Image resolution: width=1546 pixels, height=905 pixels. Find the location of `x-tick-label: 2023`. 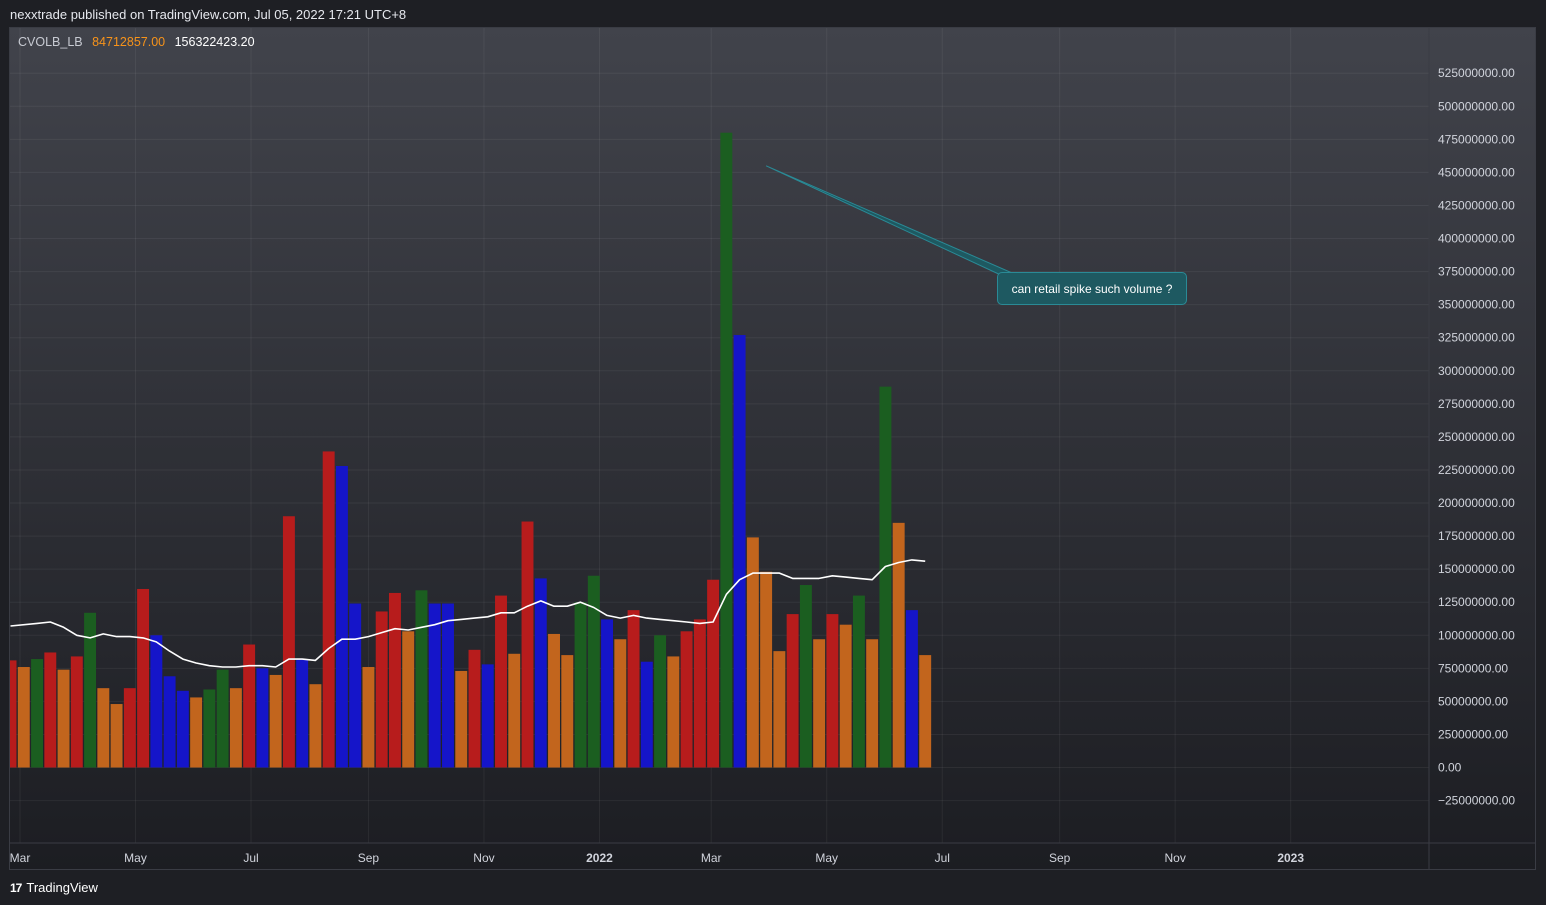

x-tick-label: 2023 is located at coordinates (1290, 858).